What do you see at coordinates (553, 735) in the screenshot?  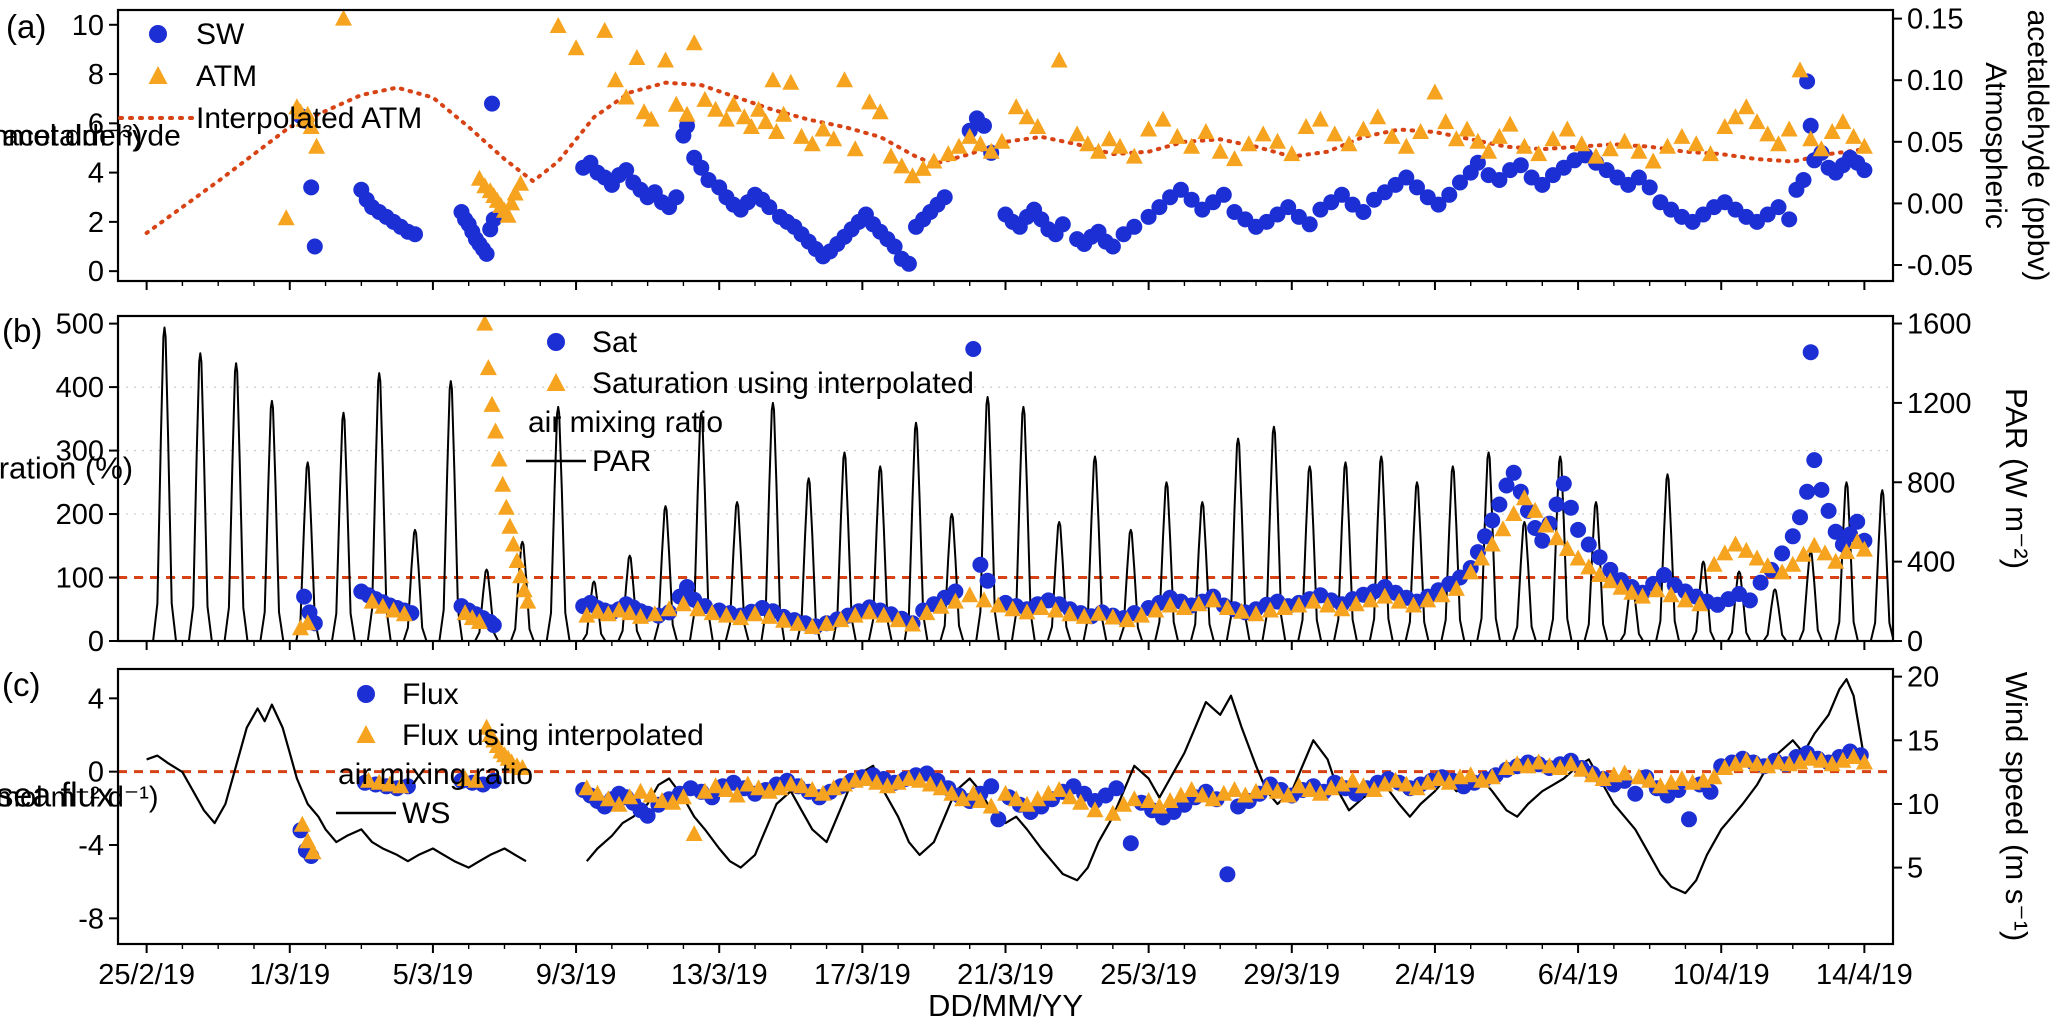 I see `legend-label: Flux using interpolated` at bounding box center [553, 735].